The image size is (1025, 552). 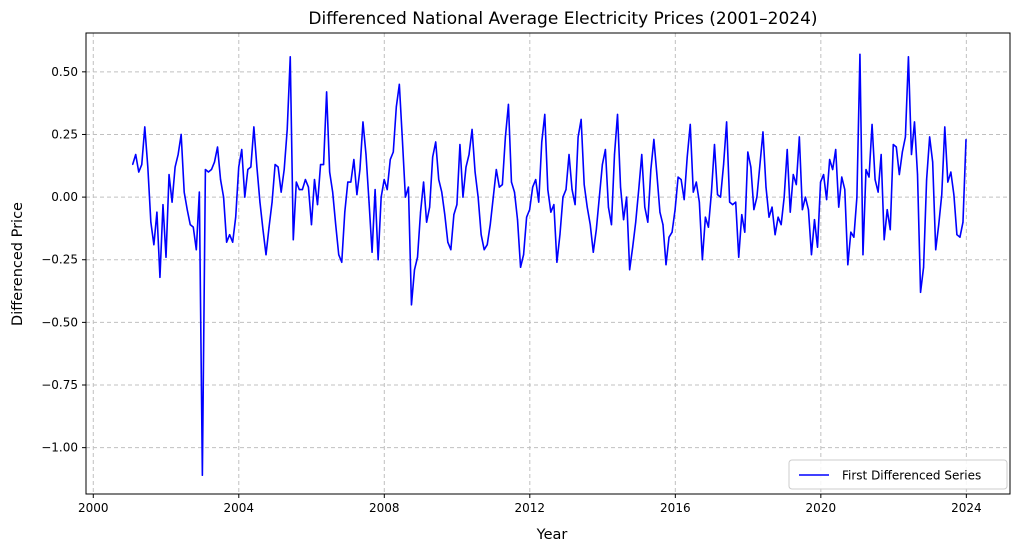 What do you see at coordinates (530, 504) in the screenshot?
I see `x-axis: 2000 2004 2008 2012 2016 2020 2024` at bounding box center [530, 504].